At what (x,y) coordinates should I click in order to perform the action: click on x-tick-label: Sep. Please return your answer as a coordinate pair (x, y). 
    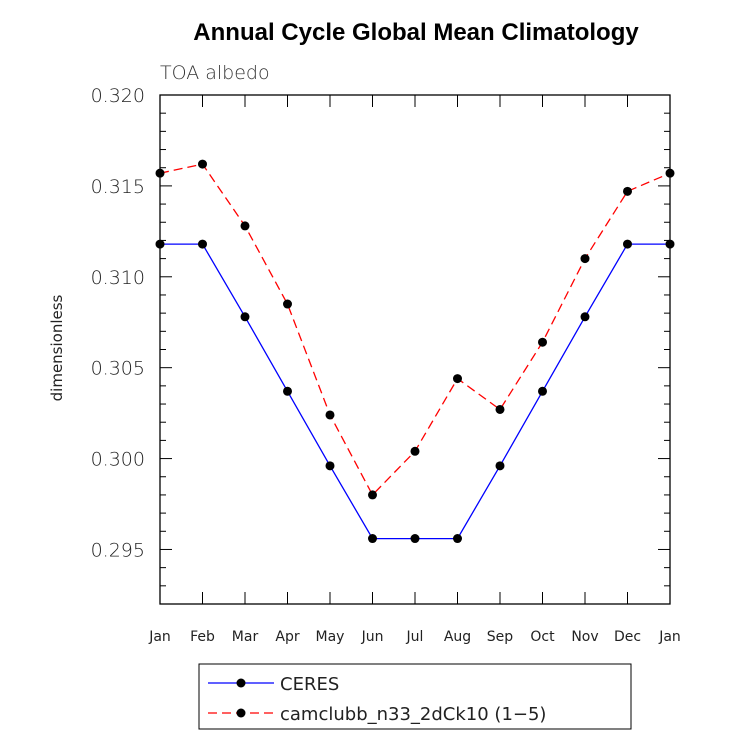
    Looking at the image, I should click on (500, 637).